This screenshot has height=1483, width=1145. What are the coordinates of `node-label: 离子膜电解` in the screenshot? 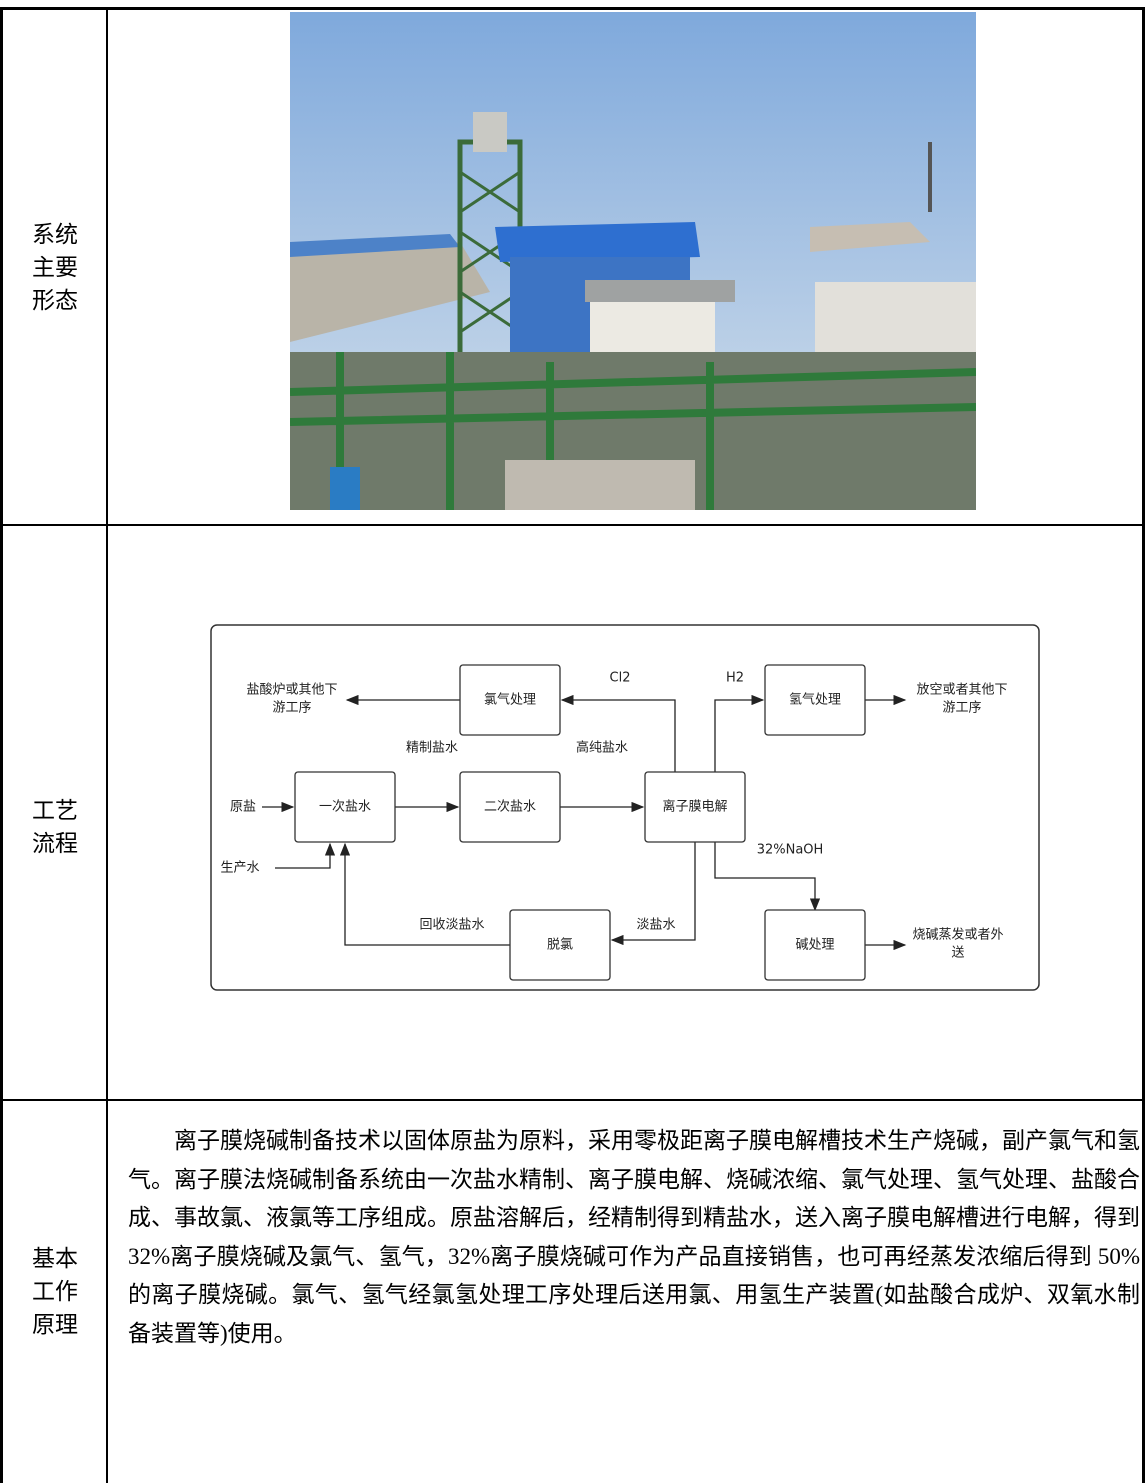 It's located at (694, 807).